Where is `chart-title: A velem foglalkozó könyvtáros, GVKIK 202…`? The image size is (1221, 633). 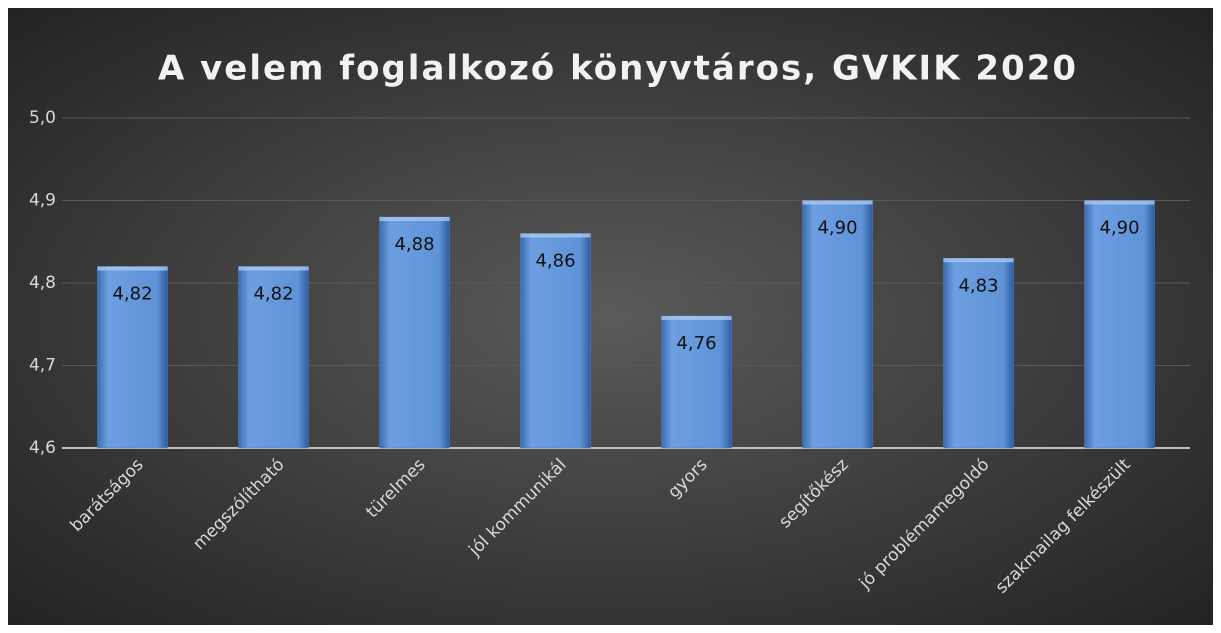
chart-title: A velem foglalkozó könyvtáros, GVKIK 202… is located at coordinates (618, 69).